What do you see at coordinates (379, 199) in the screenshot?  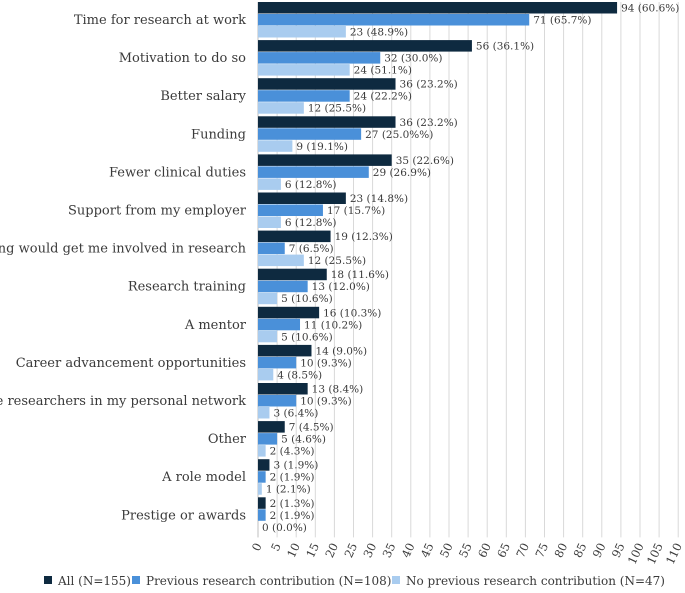 I see `data-label: 23 (14.8%)` at bounding box center [379, 199].